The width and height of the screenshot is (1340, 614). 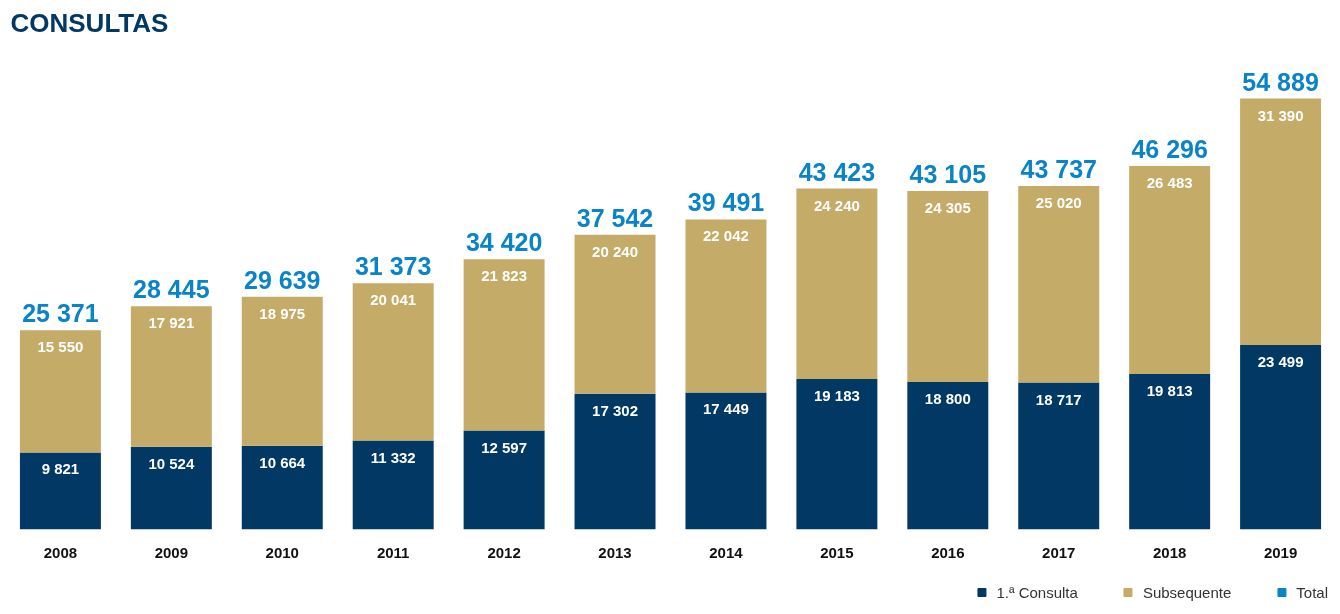 I want to click on data-label: 17 449, so click(x=726, y=409).